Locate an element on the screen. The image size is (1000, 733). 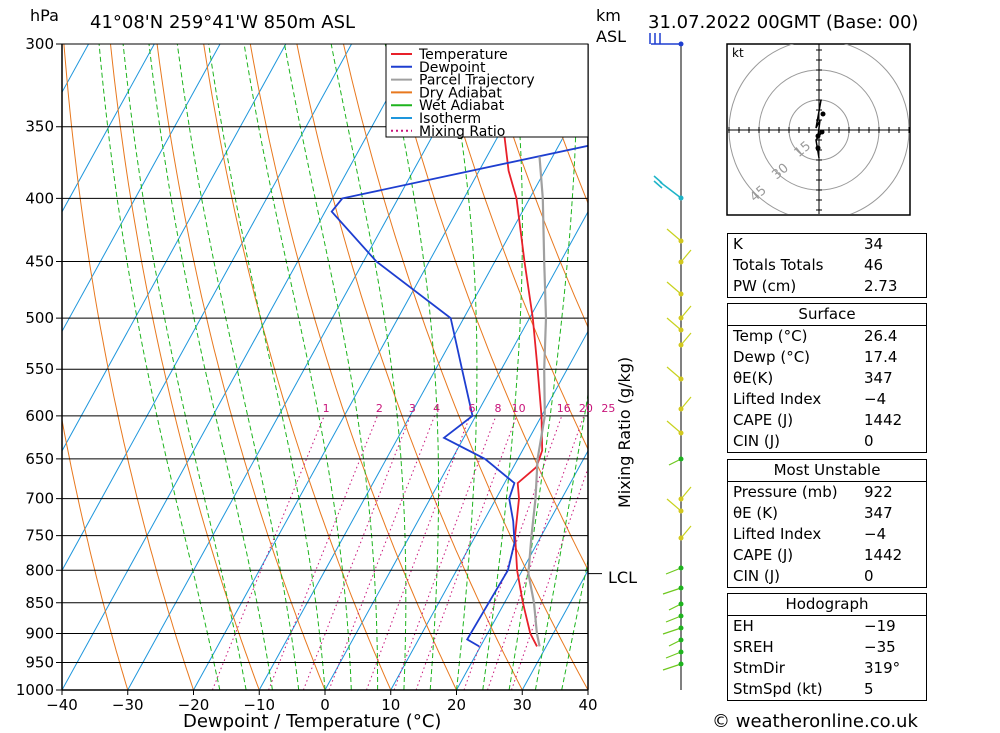
legend-label: Dry Adiabat is located at coordinates (460, 93).